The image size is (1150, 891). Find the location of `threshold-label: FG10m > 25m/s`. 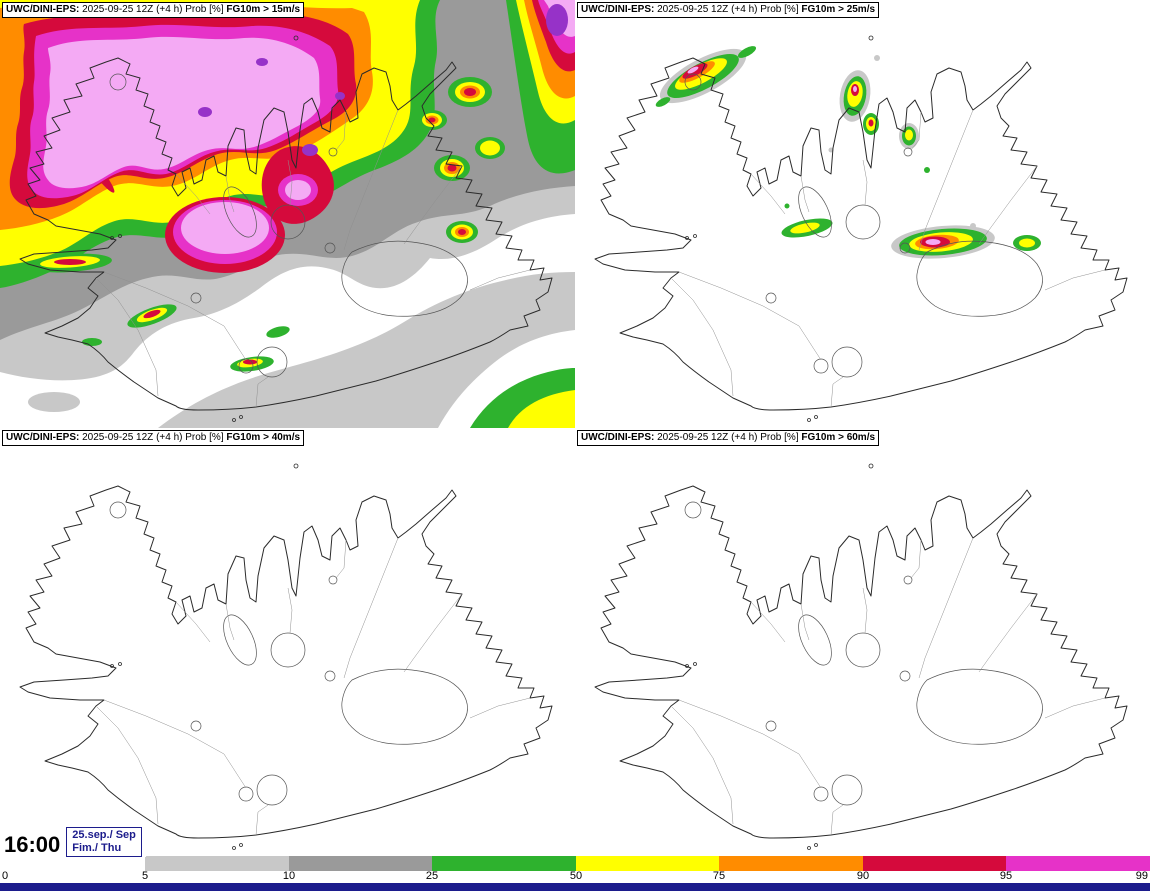

threshold-label: FG10m > 25m/s is located at coordinates (838, 9).